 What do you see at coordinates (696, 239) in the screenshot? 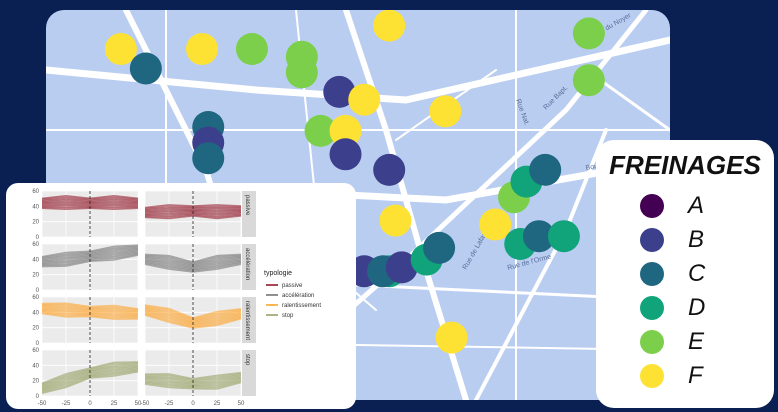
I see `legend-label: B` at bounding box center [696, 239].